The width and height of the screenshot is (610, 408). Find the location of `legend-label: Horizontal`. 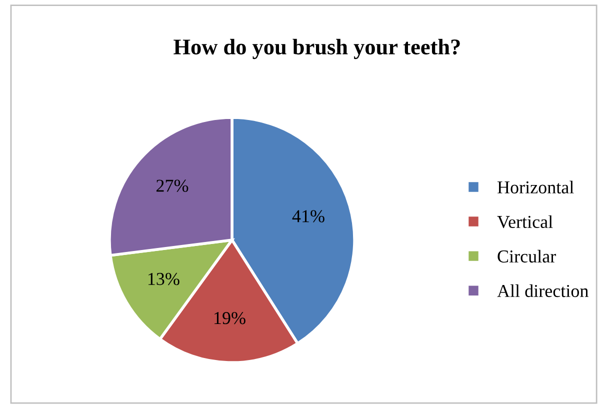

legend-label: Horizontal is located at coordinates (535, 187).